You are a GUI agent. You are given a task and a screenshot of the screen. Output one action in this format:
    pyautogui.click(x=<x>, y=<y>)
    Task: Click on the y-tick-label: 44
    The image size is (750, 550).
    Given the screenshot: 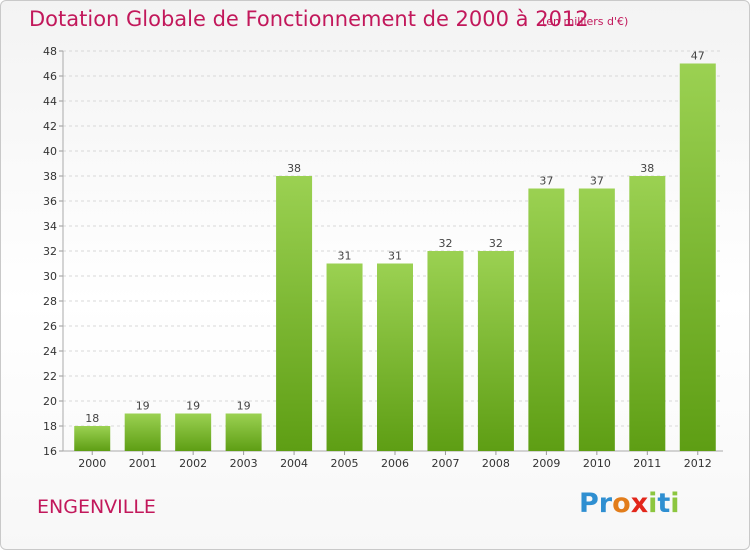 What is the action you would take?
    pyautogui.click(x=50, y=101)
    